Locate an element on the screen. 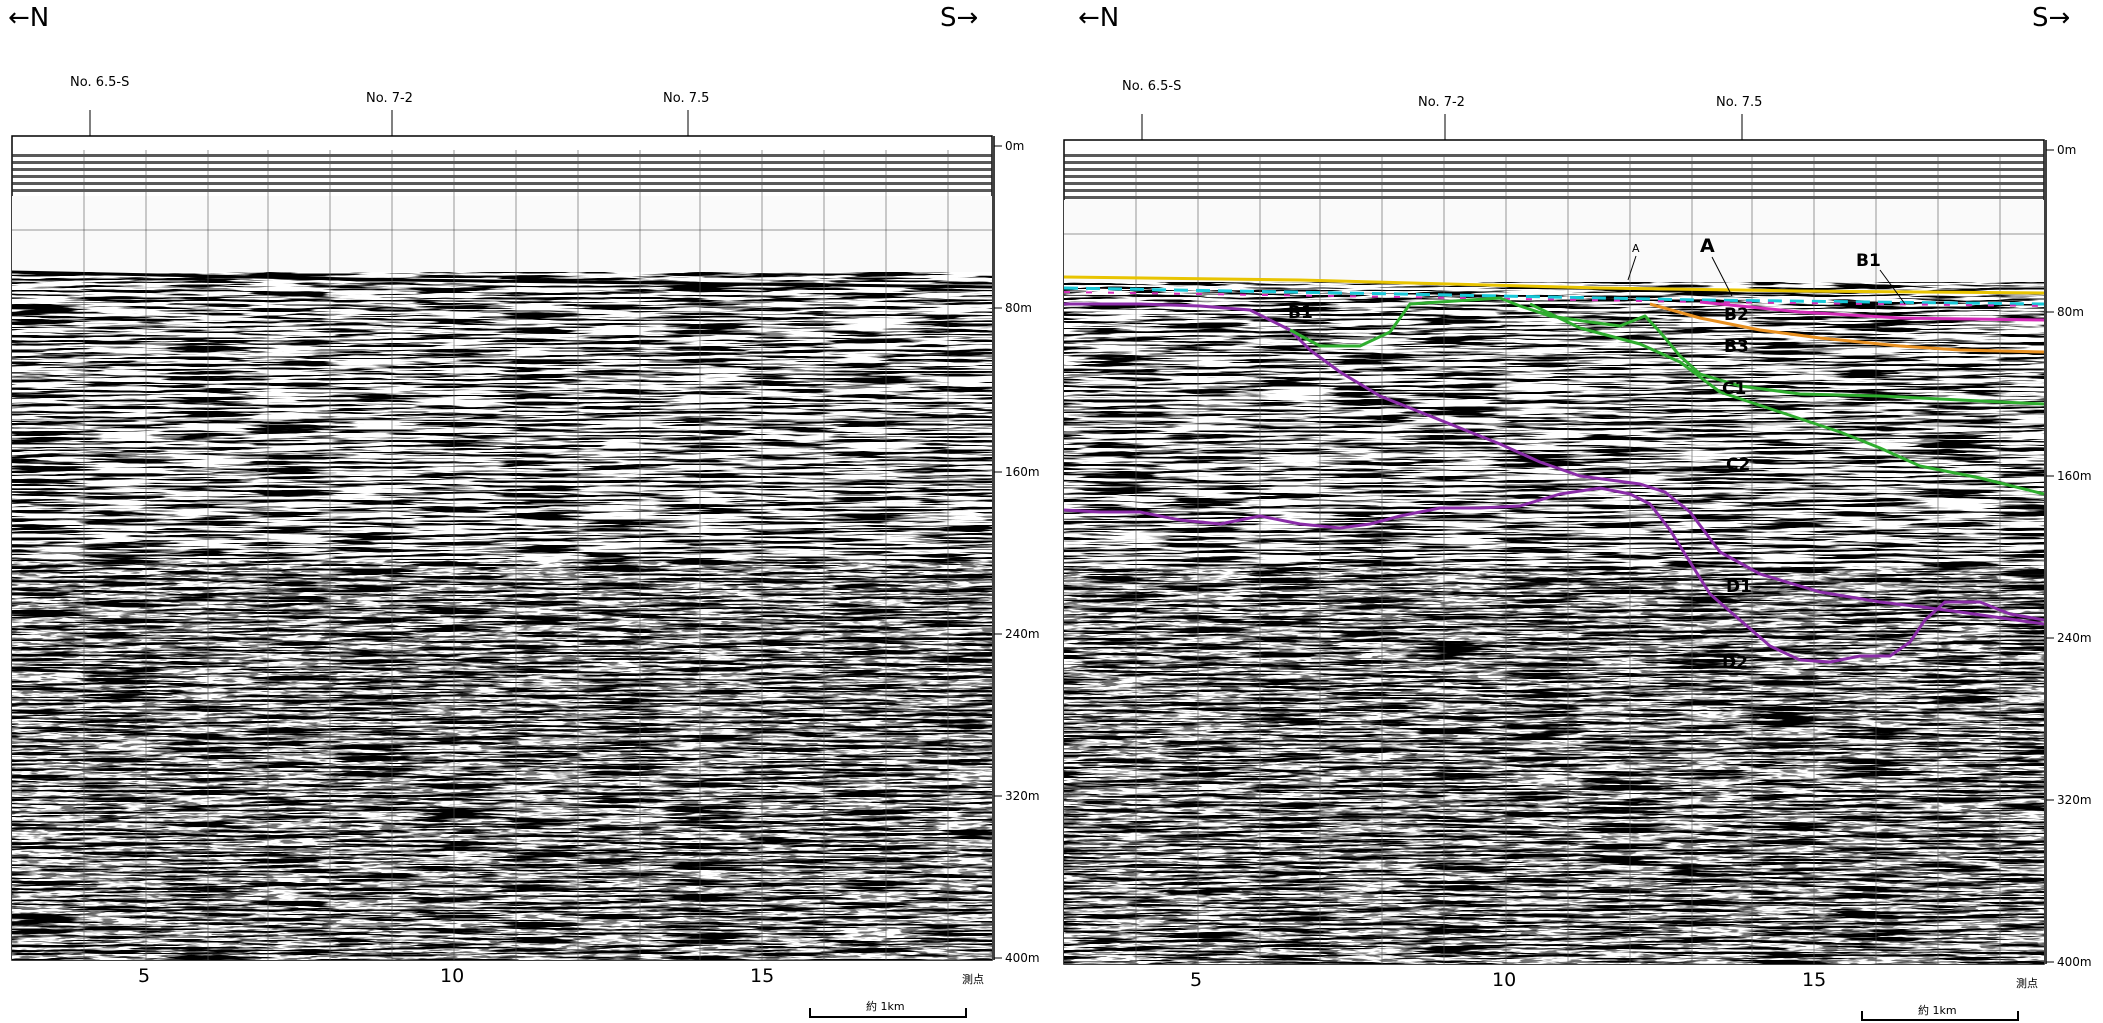 The height and width of the screenshot is (1023, 2103). horizon-B2-line is located at coordinates (1847, 328).